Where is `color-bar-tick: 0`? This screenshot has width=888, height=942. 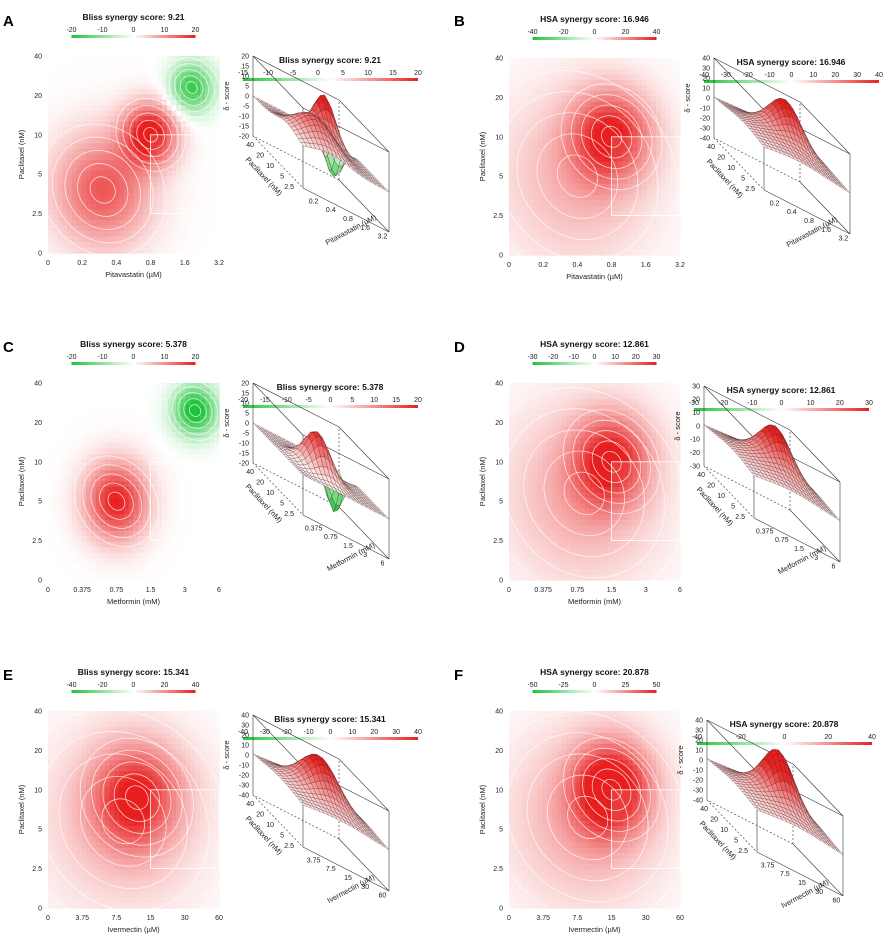 color-bar-tick: 0 is located at coordinates (595, 32).